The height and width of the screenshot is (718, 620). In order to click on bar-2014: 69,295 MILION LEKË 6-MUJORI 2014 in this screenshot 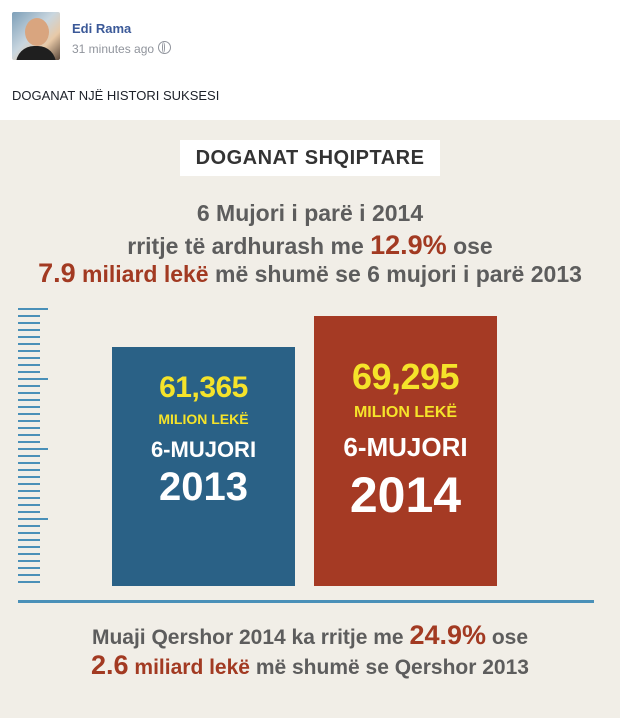, I will do `click(405, 451)`.